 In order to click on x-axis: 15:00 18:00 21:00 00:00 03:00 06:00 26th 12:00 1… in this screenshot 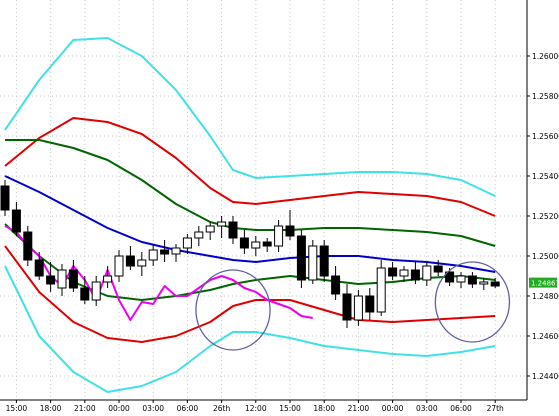, I will do `click(255, 406)`.